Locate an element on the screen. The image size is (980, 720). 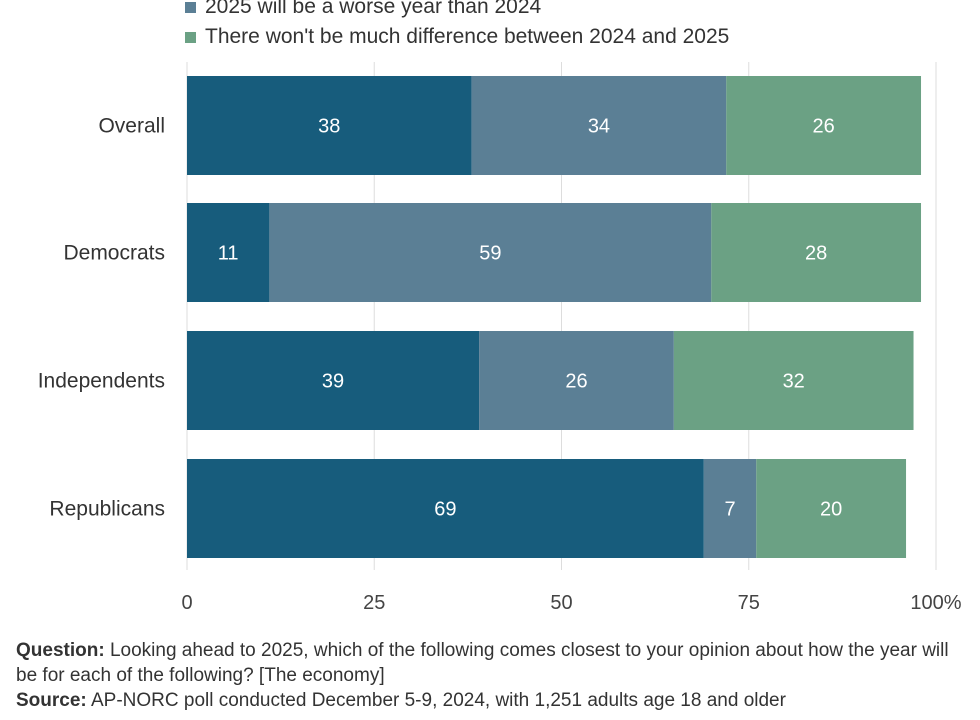
data-label: 32 is located at coordinates (794, 382).